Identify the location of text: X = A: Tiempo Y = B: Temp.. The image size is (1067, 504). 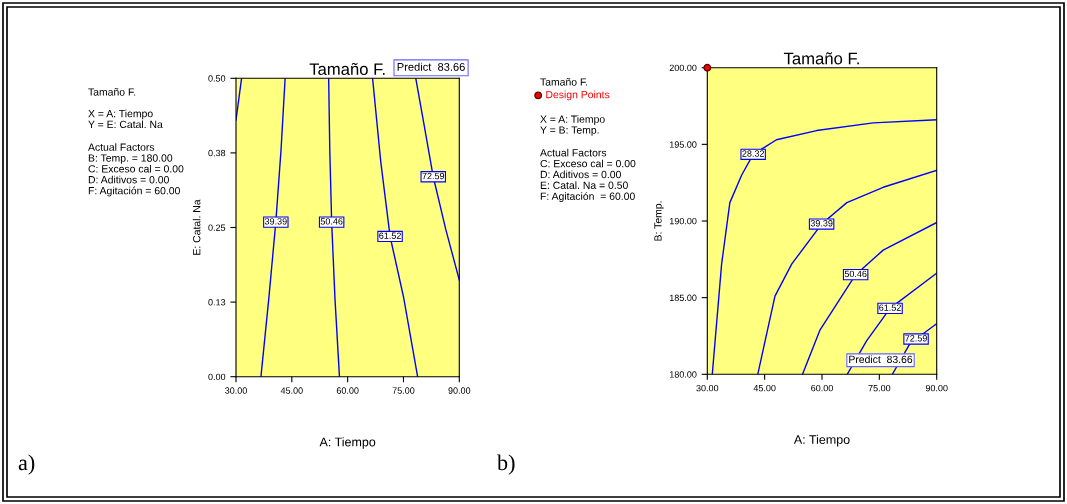
(572, 125).